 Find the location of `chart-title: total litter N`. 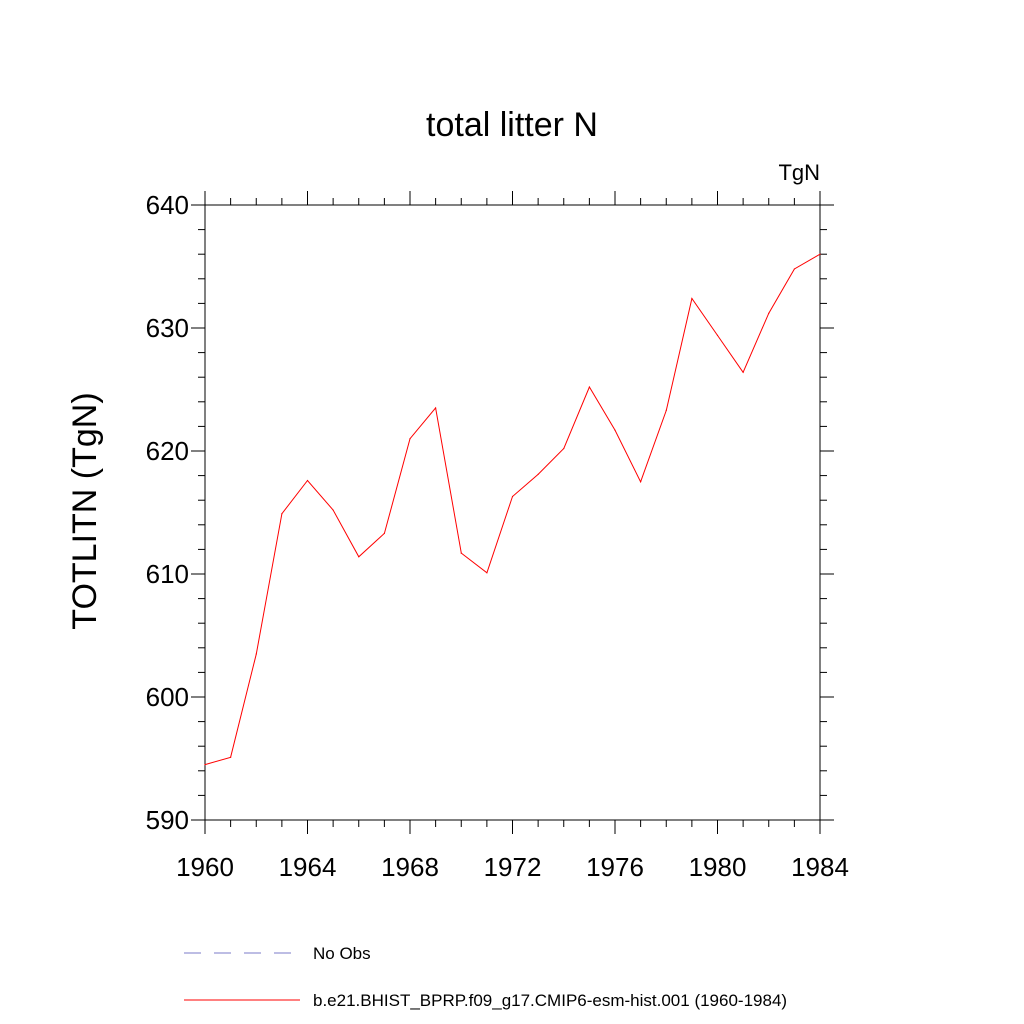

chart-title: total litter N is located at coordinates (512, 125).